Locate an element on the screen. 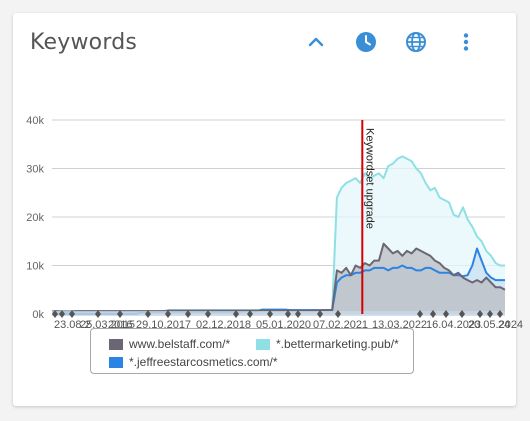  legend-item-bettermarketing: *.bettermarketing.pub/* is located at coordinates (327, 344).